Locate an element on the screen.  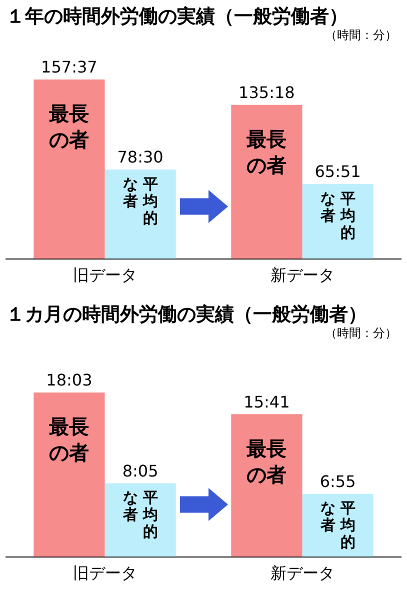
chart-title: １年の時間外労働の実績（一般労働者） is located at coordinates (177, 16).